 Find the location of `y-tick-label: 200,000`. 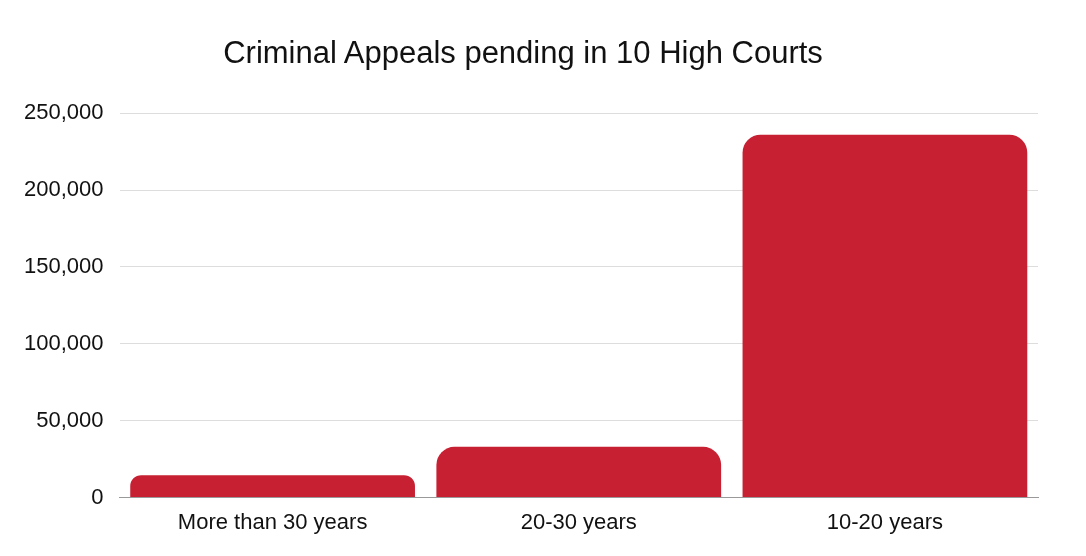

y-tick-label: 200,000 is located at coordinates (63, 189).